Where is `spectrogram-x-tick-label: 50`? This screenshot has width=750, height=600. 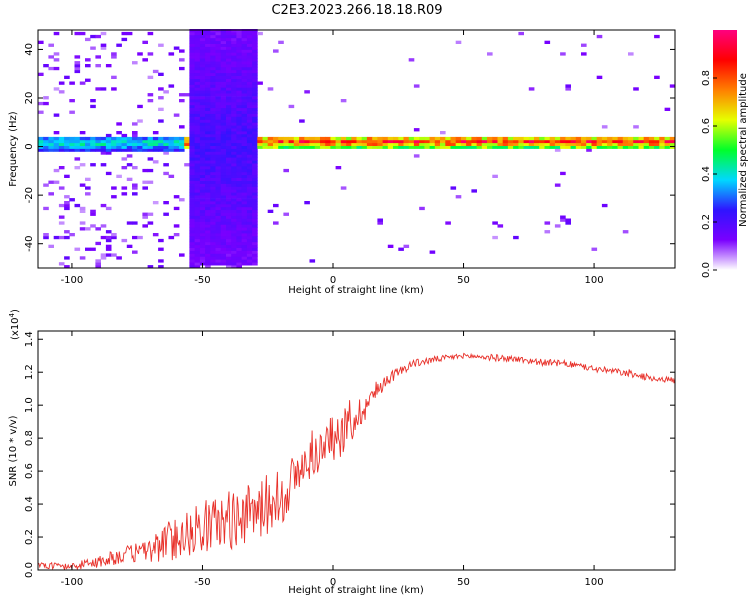 spectrogram-x-tick-label: 50 is located at coordinates (463, 280).